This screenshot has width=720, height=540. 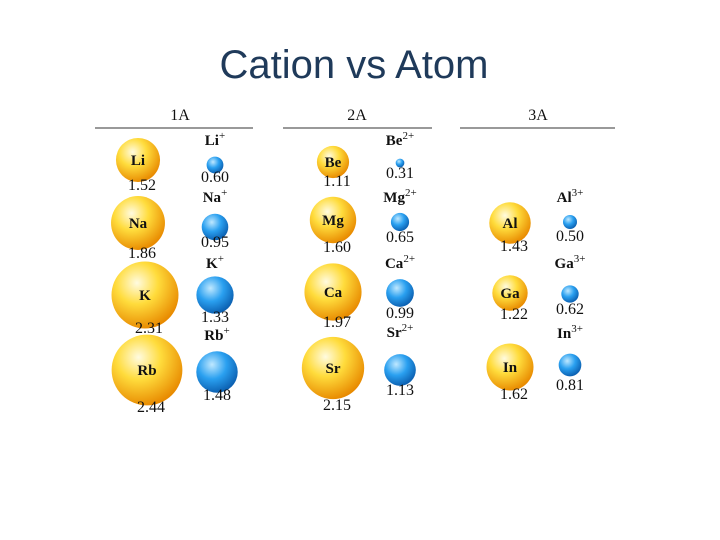 What do you see at coordinates (394, 264) in the screenshot?
I see `ion-symbol: Ca` at bounding box center [394, 264].